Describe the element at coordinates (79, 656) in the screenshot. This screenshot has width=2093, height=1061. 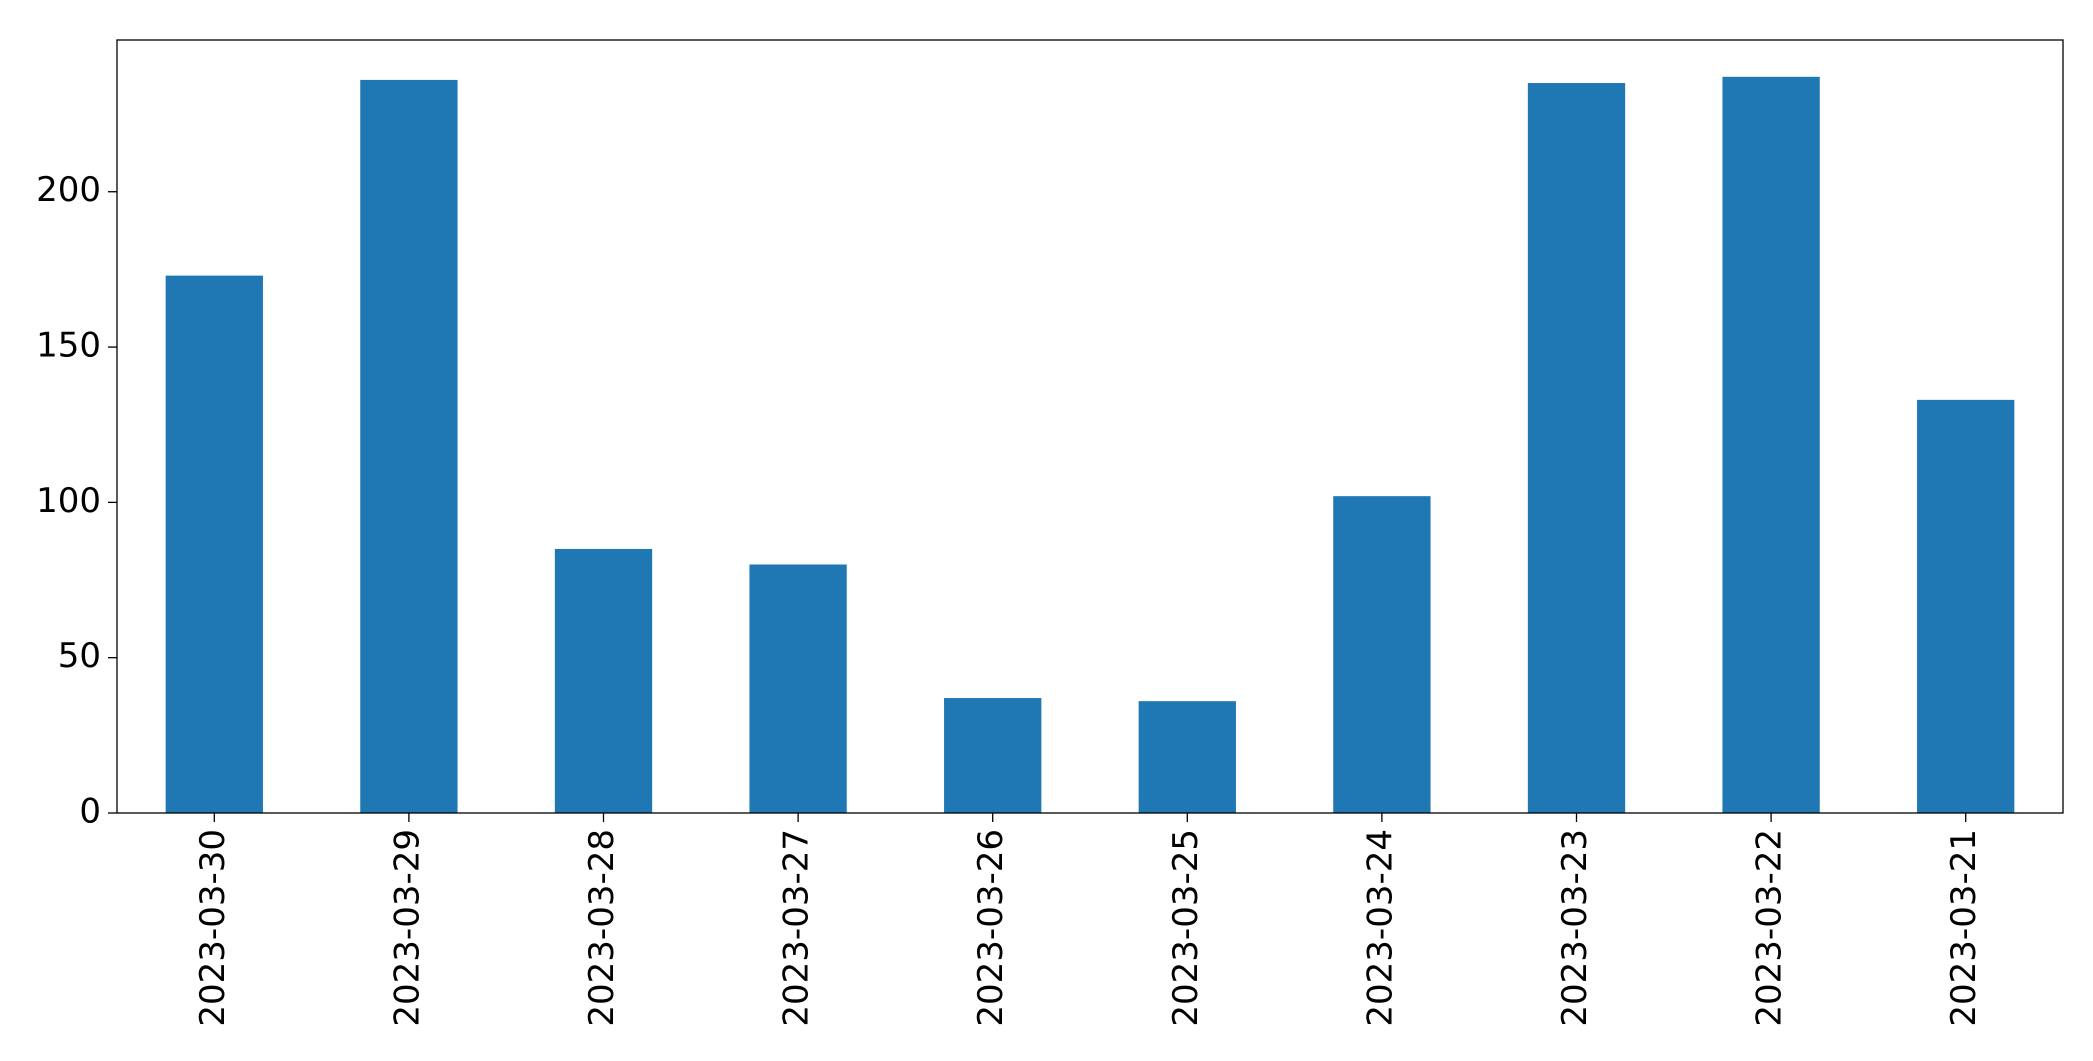
I see `y-tick-label: 50` at that location.